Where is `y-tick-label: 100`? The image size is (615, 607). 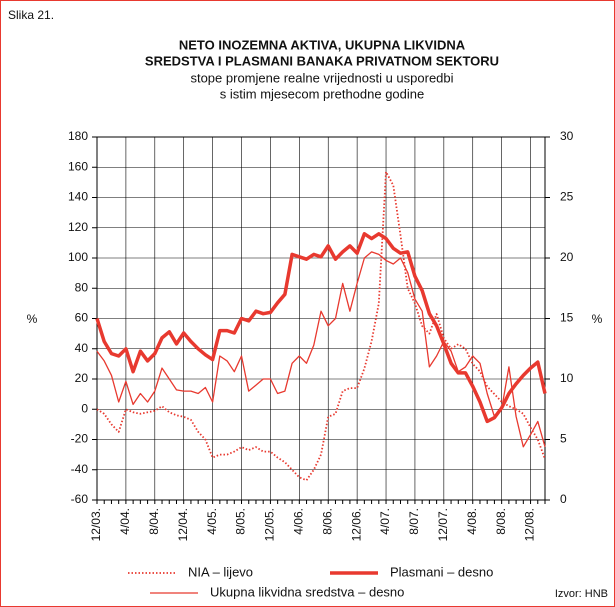 y-tick-label: 100 is located at coordinates (78, 257).